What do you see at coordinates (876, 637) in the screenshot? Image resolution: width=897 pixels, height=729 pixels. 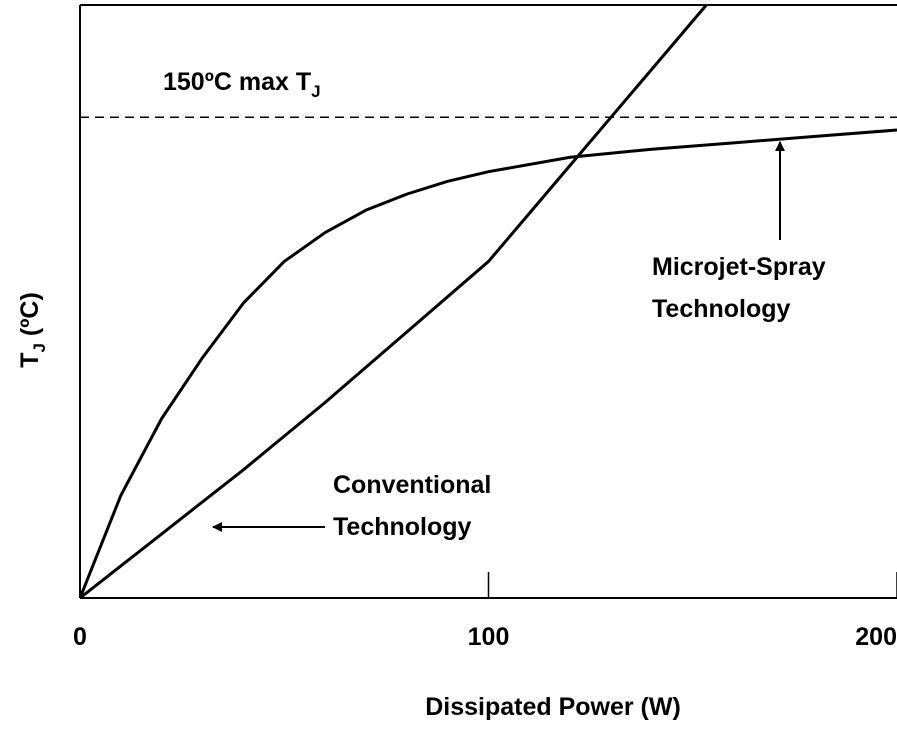 I see `x-tick-label: 200` at bounding box center [876, 637].